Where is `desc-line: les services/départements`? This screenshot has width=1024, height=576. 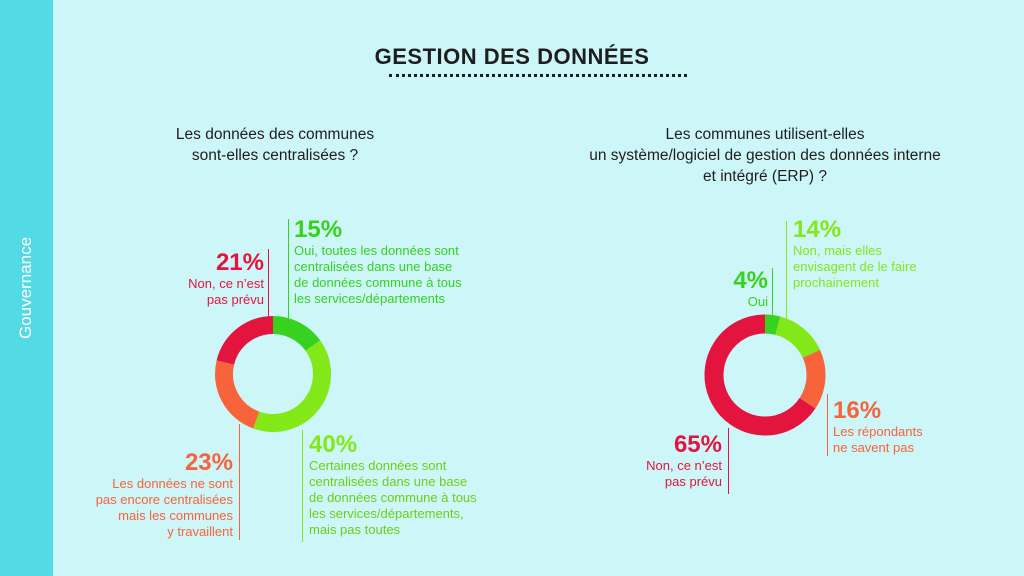
desc-line: les services/départements is located at coordinates (370, 298).